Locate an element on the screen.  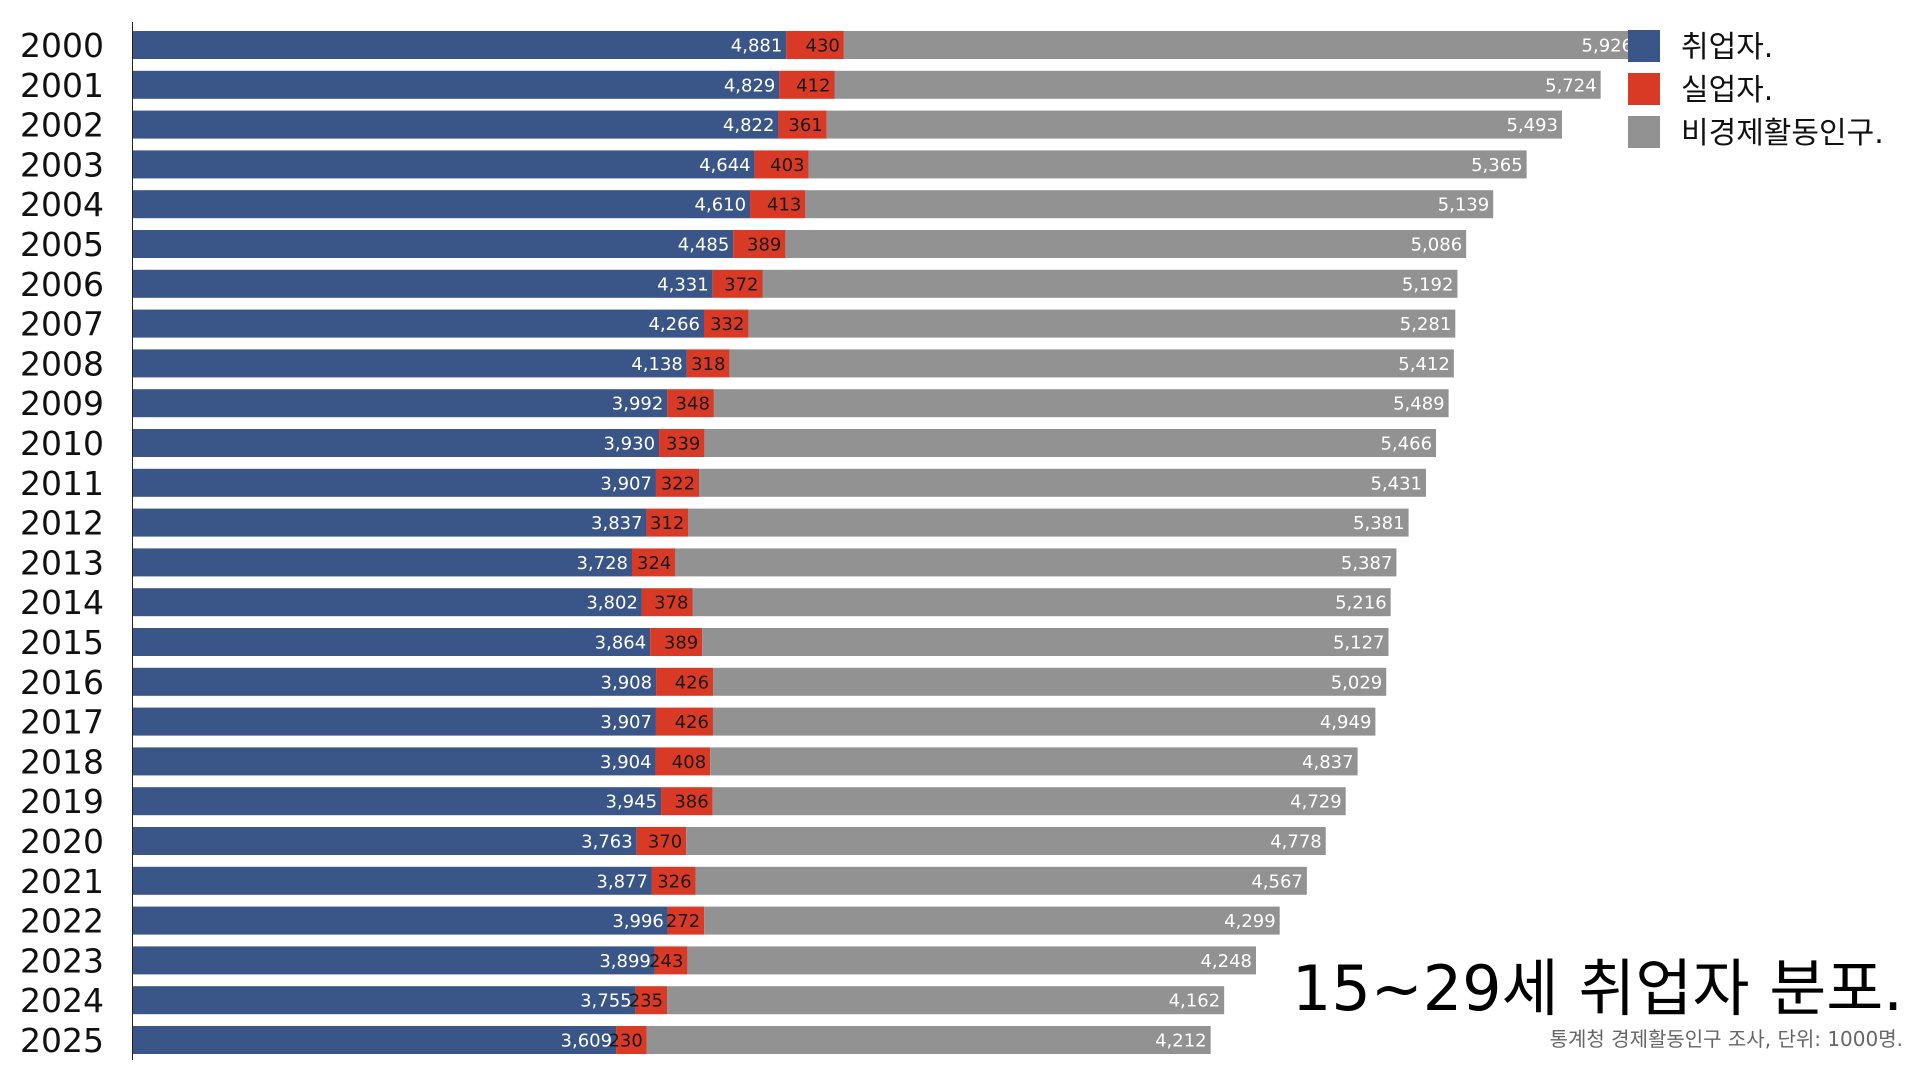
bar-label-inactive: 5,381 is located at coordinates (1379, 523).